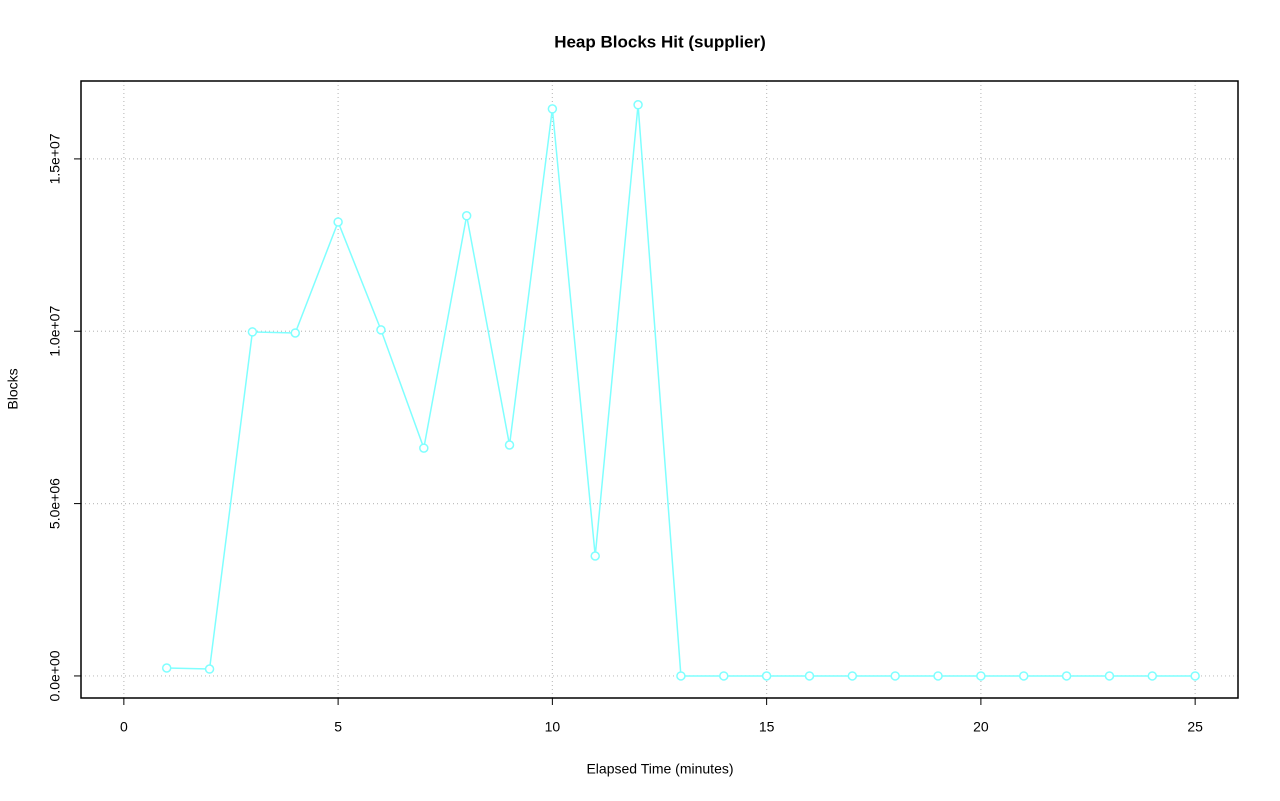 The width and height of the screenshot is (1280, 801). I want to click on x-tick-label: 0, so click(124, 727).